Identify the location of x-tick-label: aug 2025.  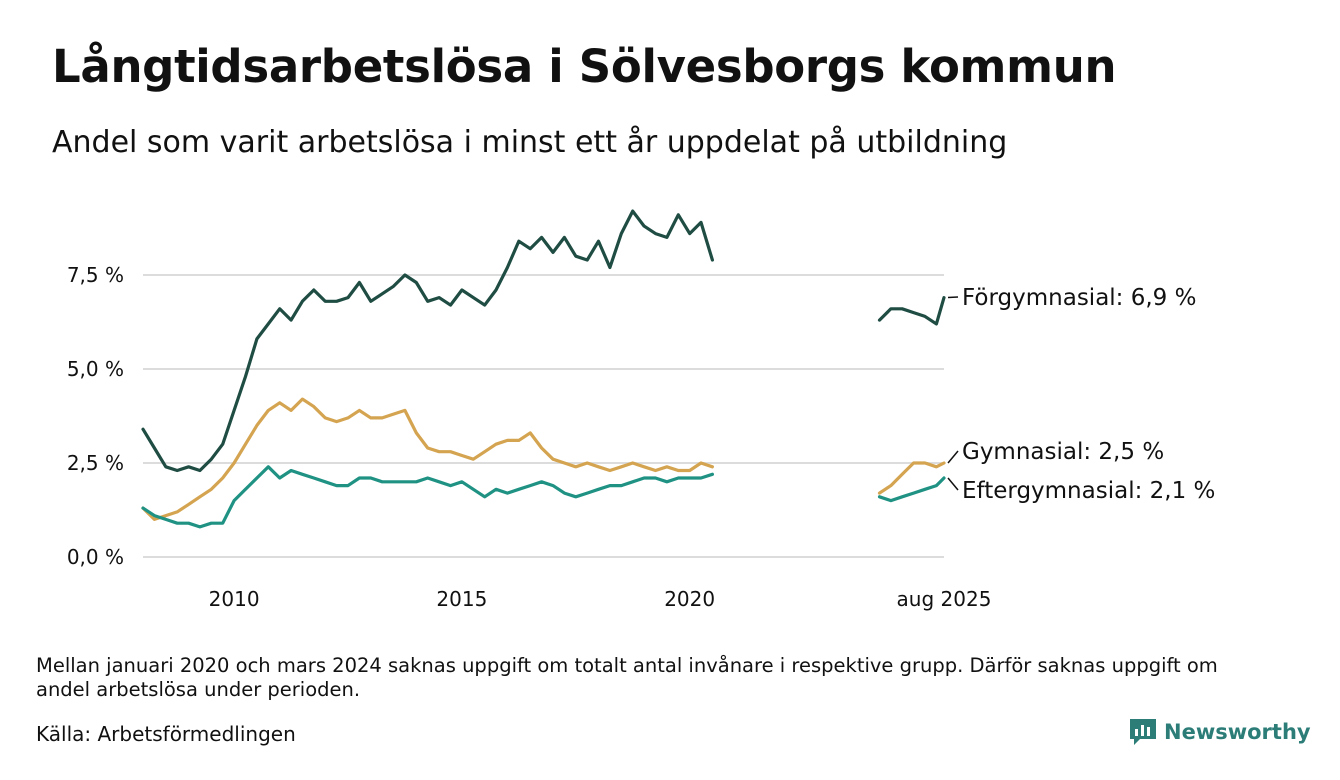
(944, 599).